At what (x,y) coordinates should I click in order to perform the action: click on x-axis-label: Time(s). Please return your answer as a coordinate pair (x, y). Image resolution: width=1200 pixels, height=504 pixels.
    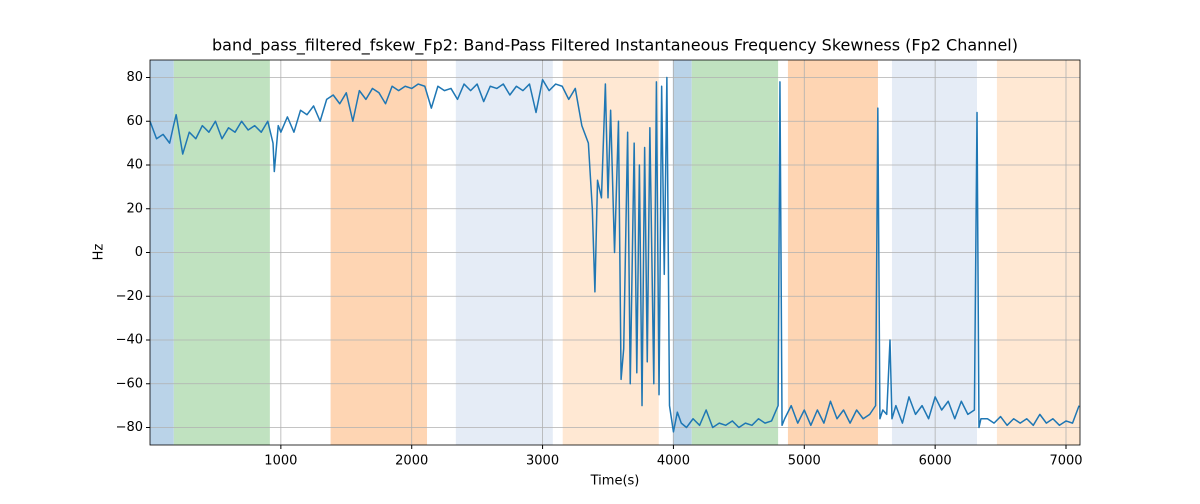
    Looking at the image, I should click on (615, 481).